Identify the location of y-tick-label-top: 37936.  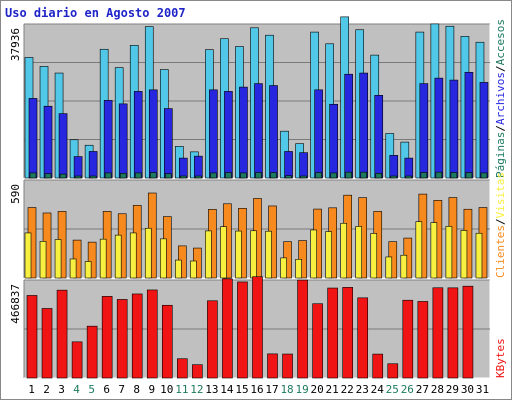
(15, 44).